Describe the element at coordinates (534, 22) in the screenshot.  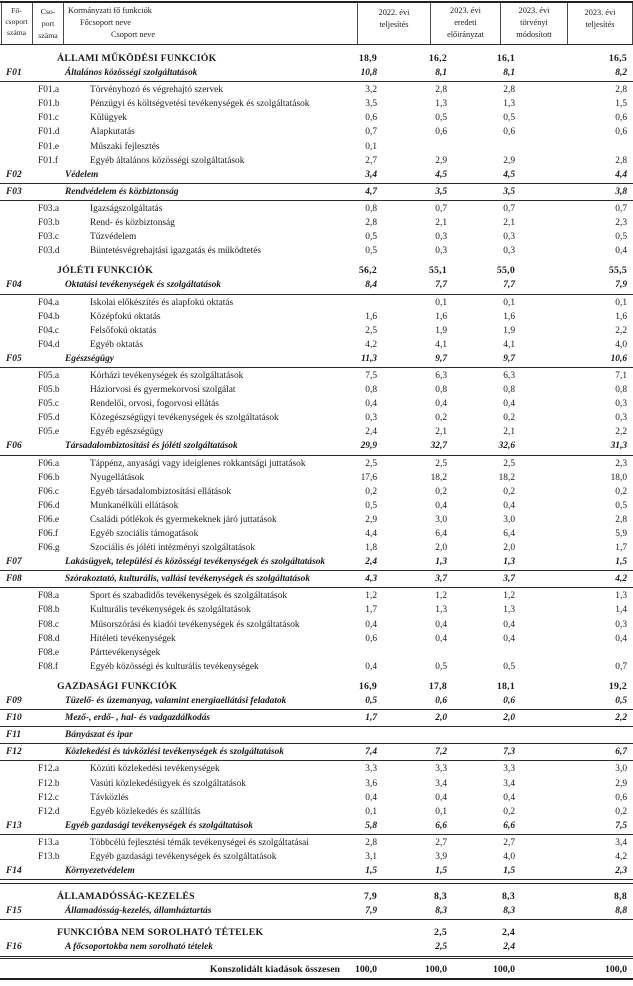
I see `header-text-line: törvényi` at that location.